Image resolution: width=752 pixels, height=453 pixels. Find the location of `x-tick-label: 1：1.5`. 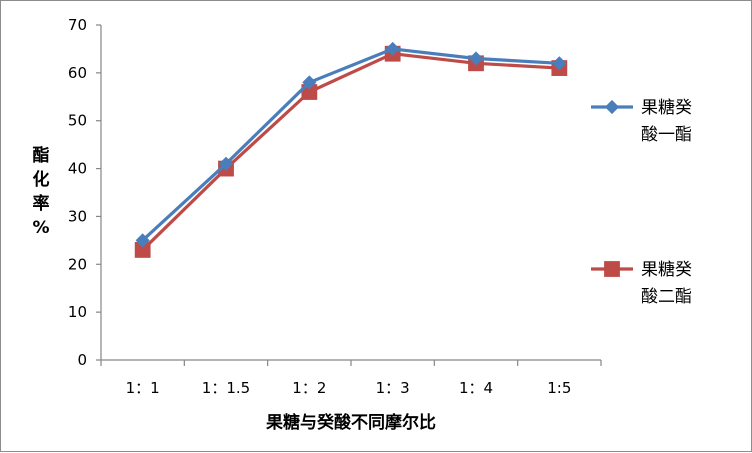

x-tick-label: 1：1.5 is located at coordinates (226, 388).